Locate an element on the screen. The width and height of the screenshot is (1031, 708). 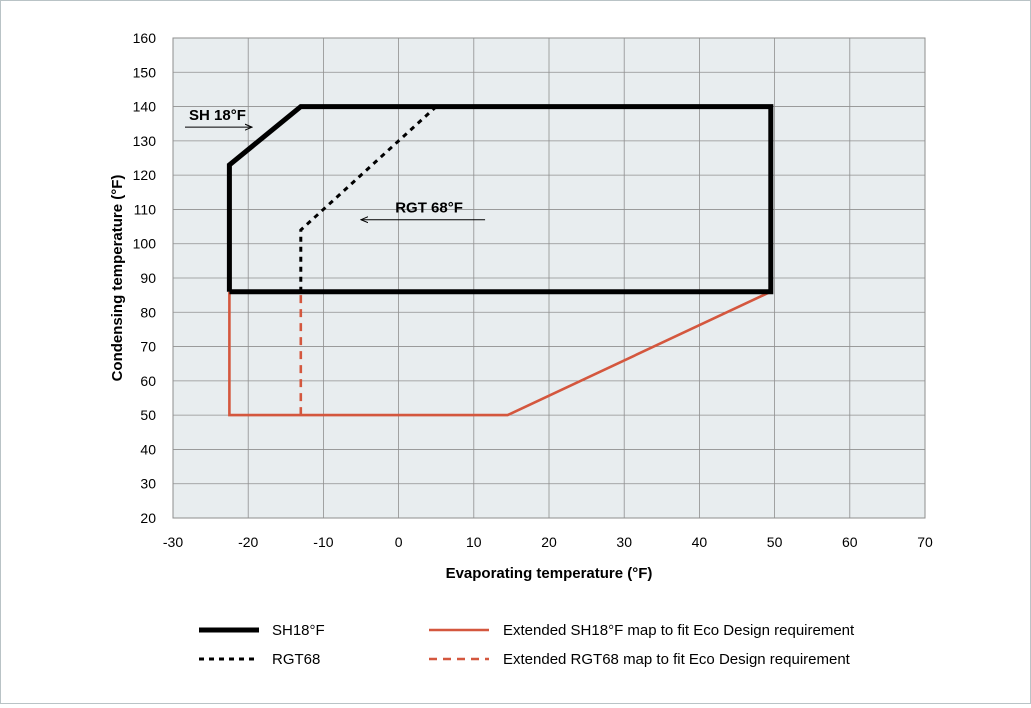
y-tick-label: 70 is located at coordinates (148, 347).